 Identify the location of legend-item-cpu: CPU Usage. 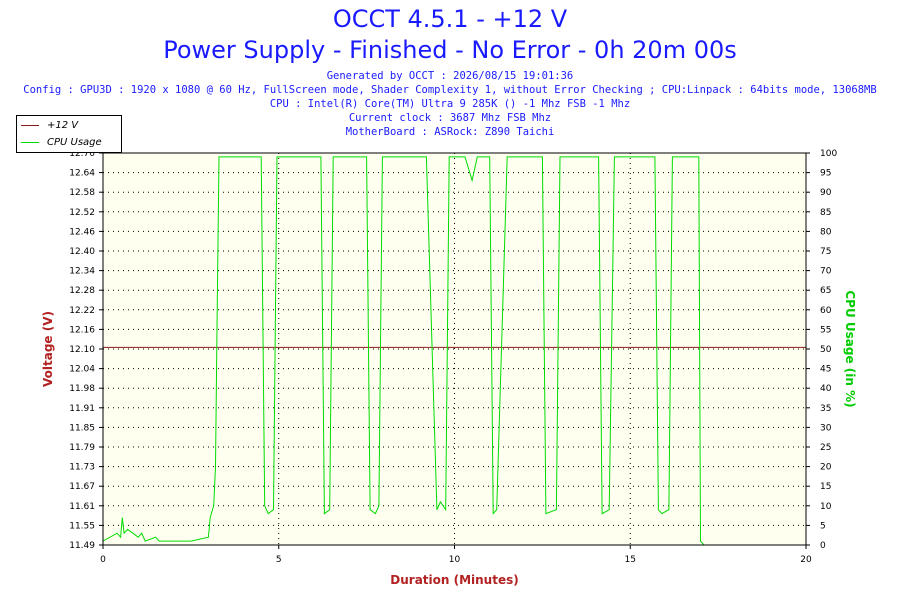
(61, 142).